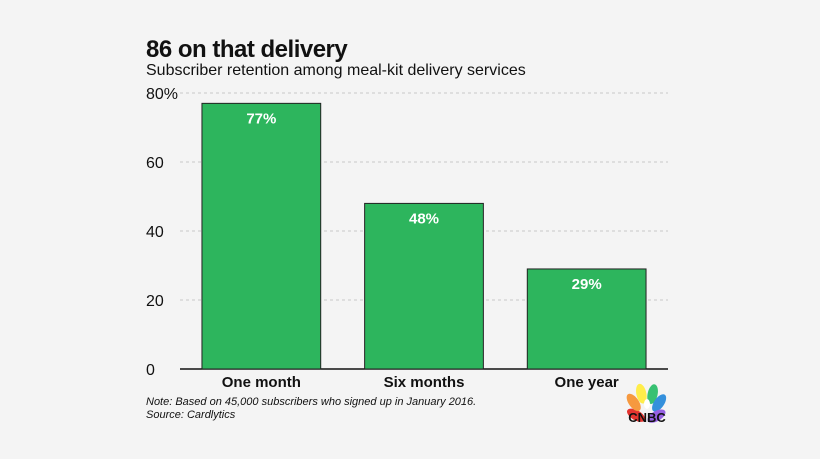 This screenshot has height=459, width=820. Describe the element at coordinates (261, 118) in the screenshot. I see `data-label: 77%` at that location.